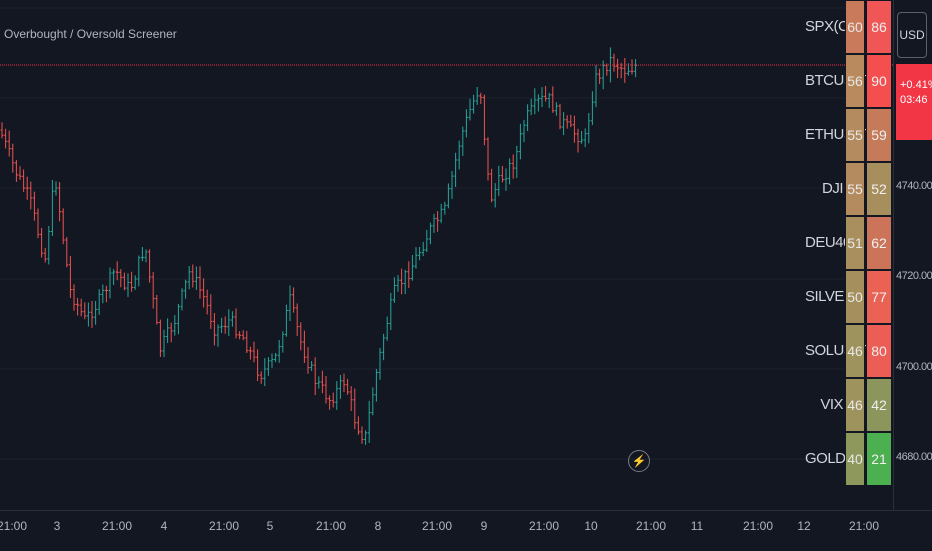 Image resolution: width=932 pixels, height=551 pixels. Describe the element at coordinates (879, 459) in the screenshot. I see `screener-value-2: 21` at that location.